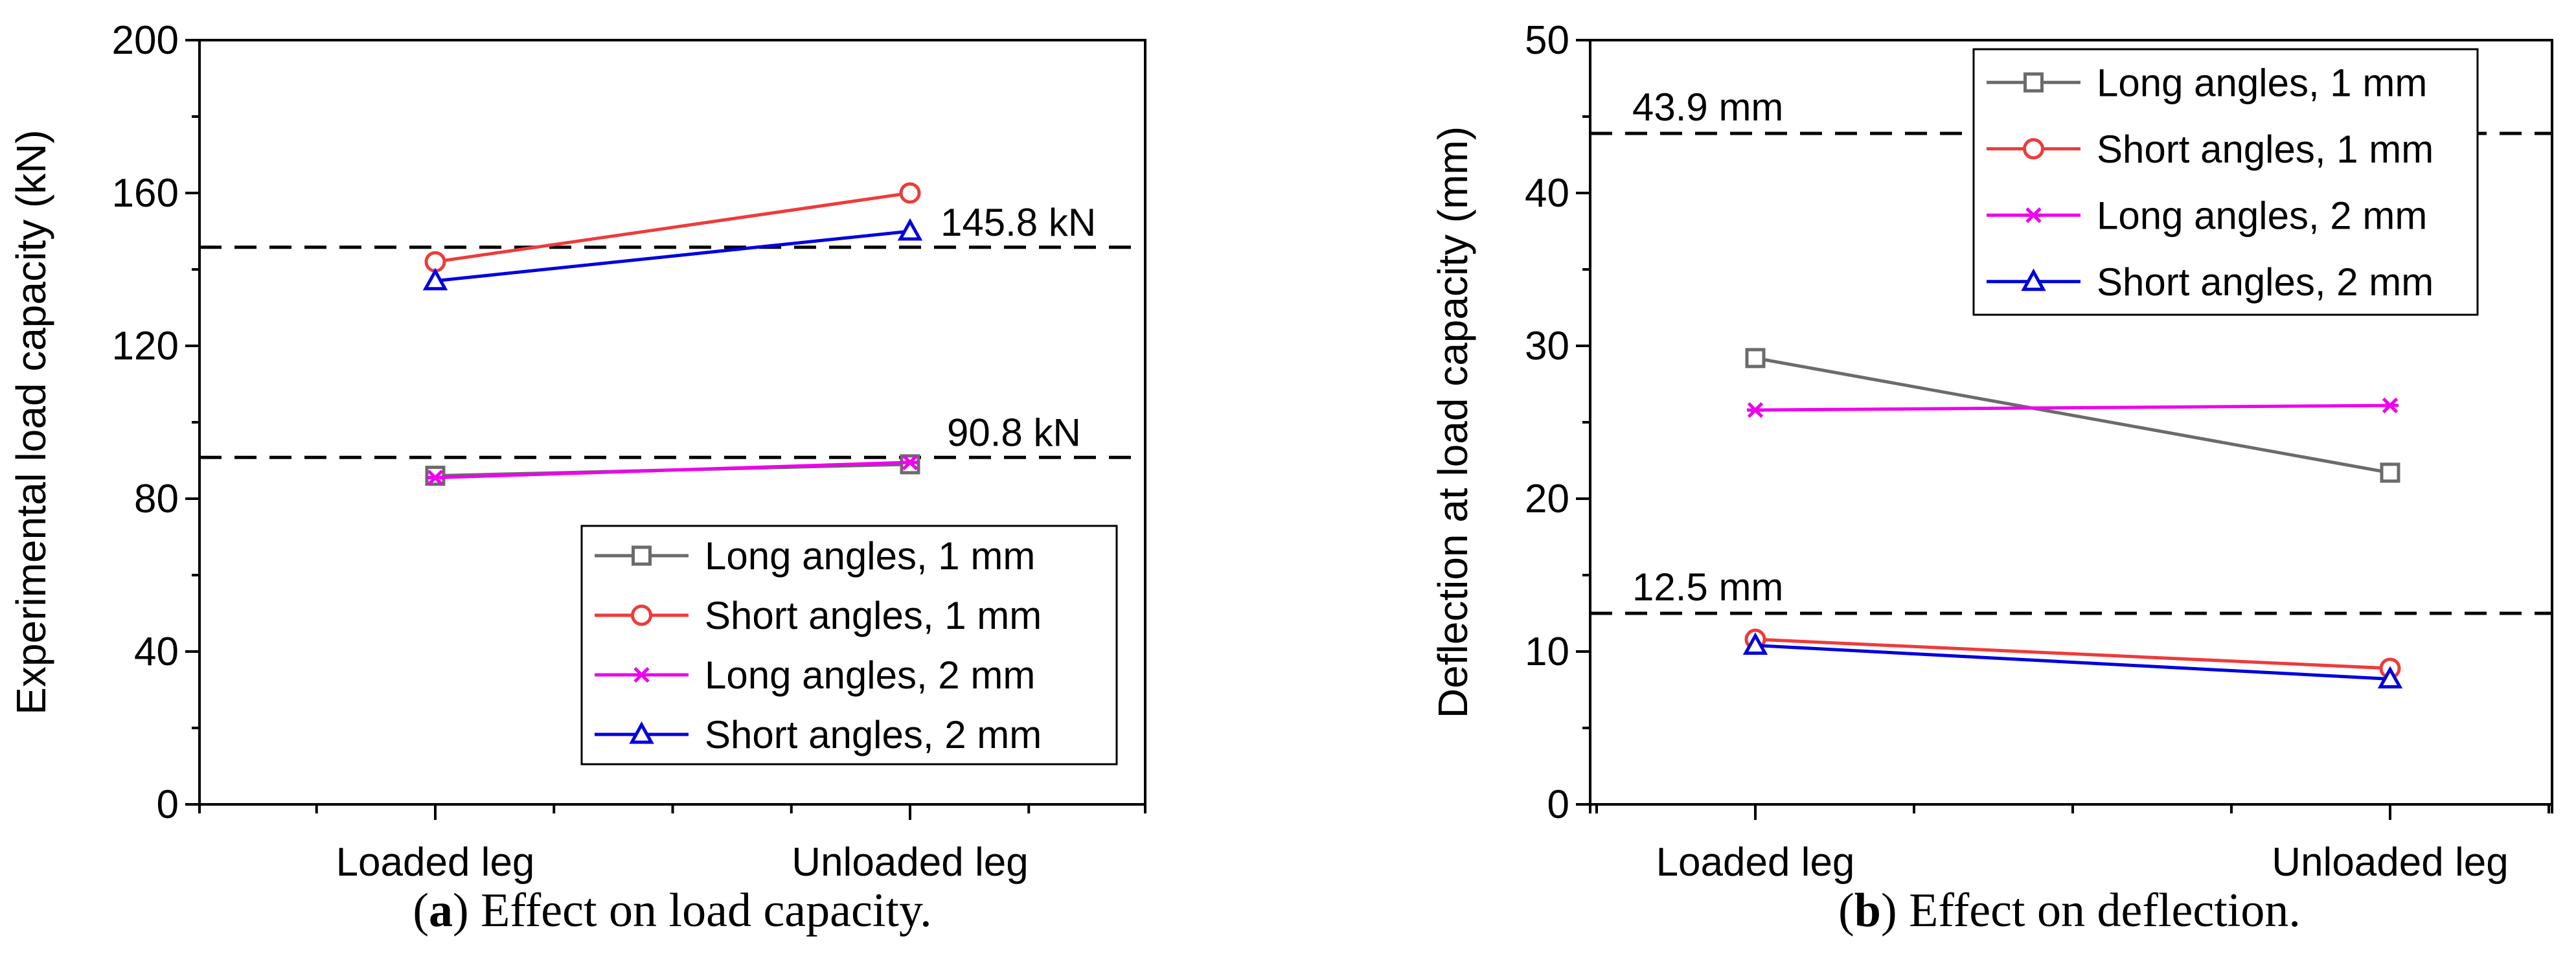 The height and width of the screenshot is (976, 2576). What do you see at coordinates (1707, 587) in the screenshot?
I see `reference-label: 12.5 mm` at bounding box center [1707, 587].